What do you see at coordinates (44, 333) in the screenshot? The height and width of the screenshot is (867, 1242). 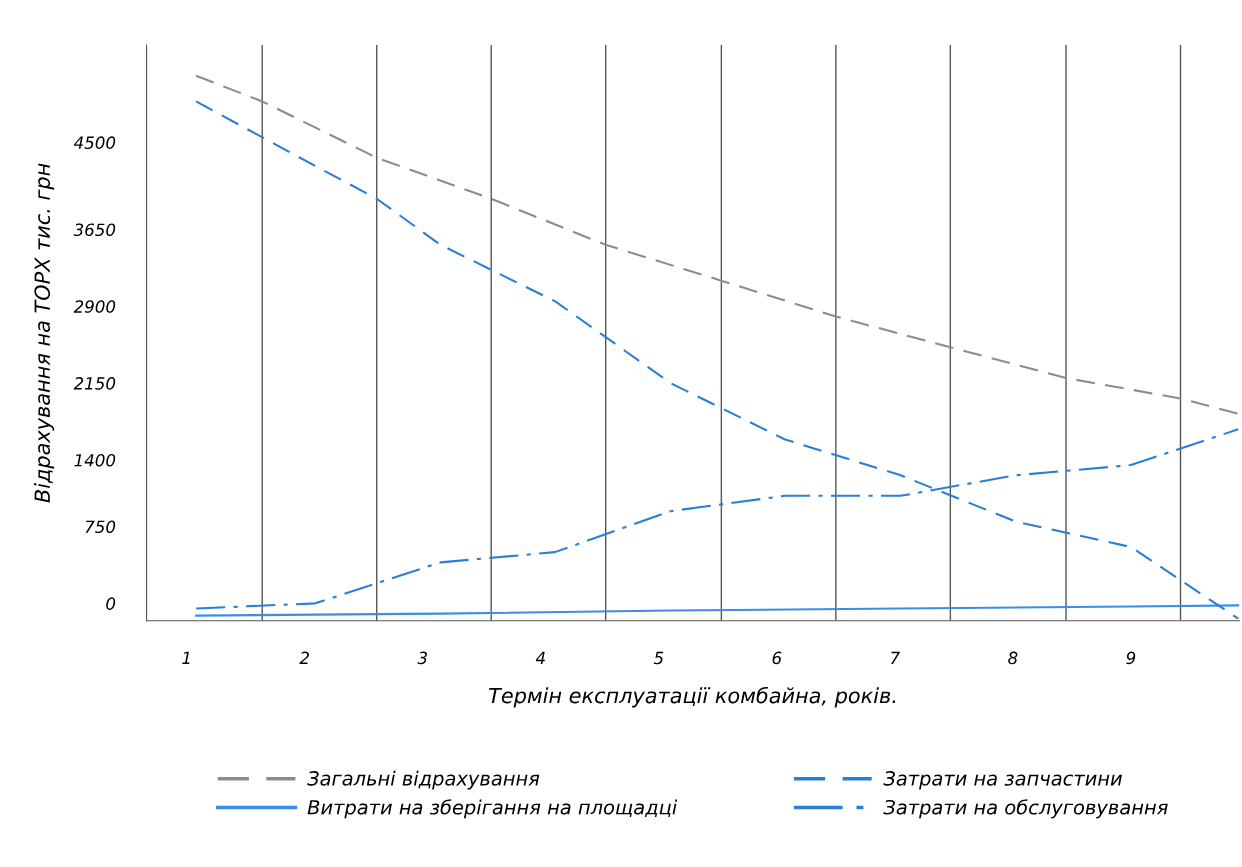 I see `y-axis-title: Відрахування на ТОРХ тис. грн` at bounding box center [44, 333].